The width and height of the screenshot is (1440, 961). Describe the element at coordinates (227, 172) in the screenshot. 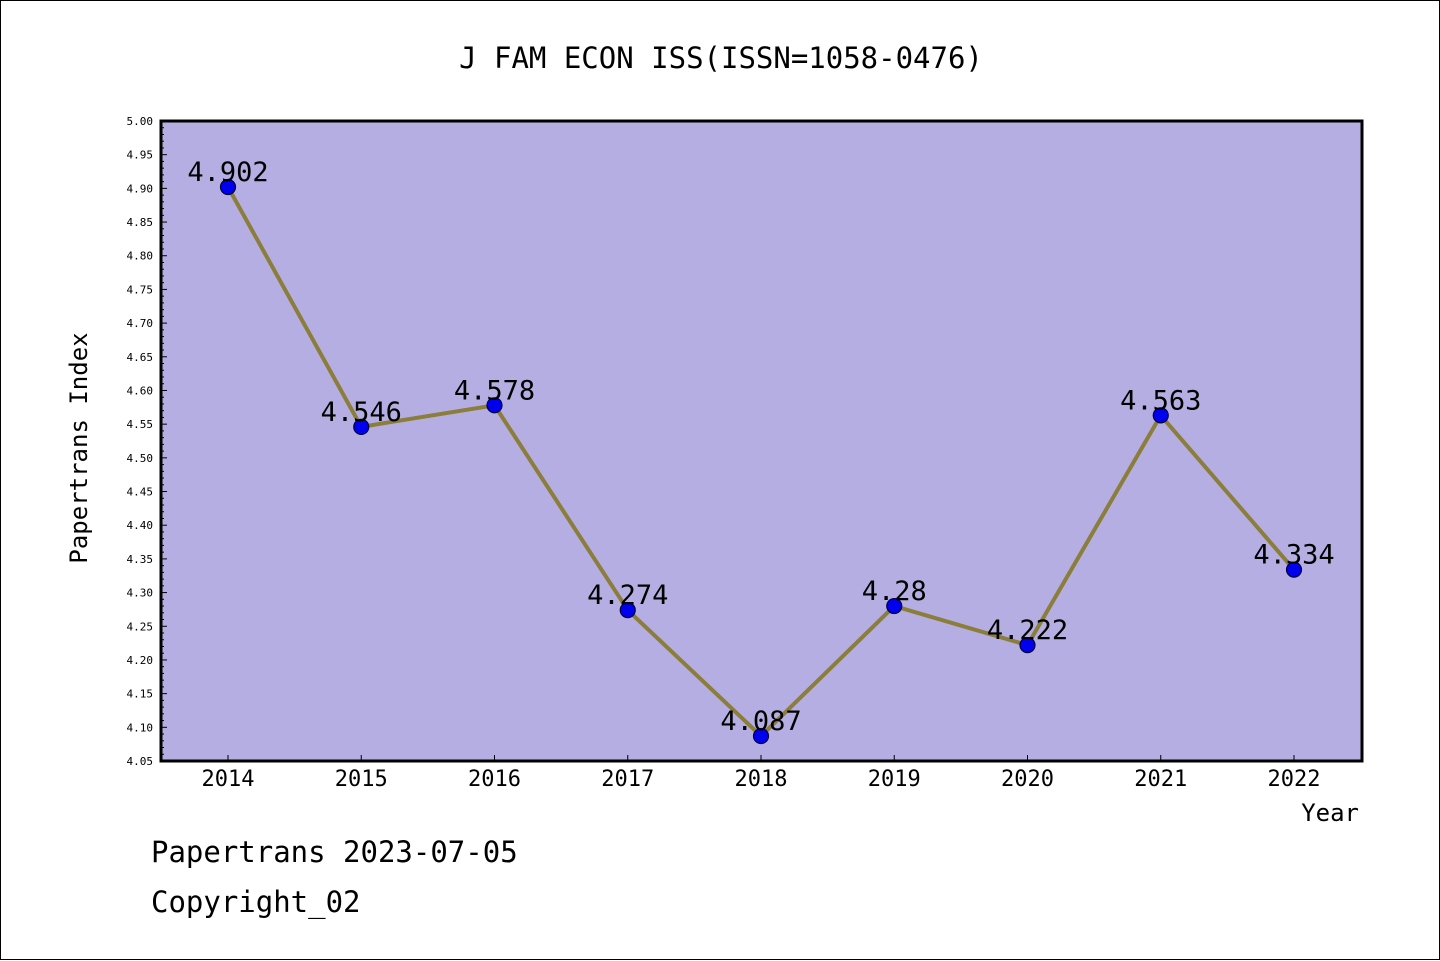

I see `data-label: 4.902` at that location.